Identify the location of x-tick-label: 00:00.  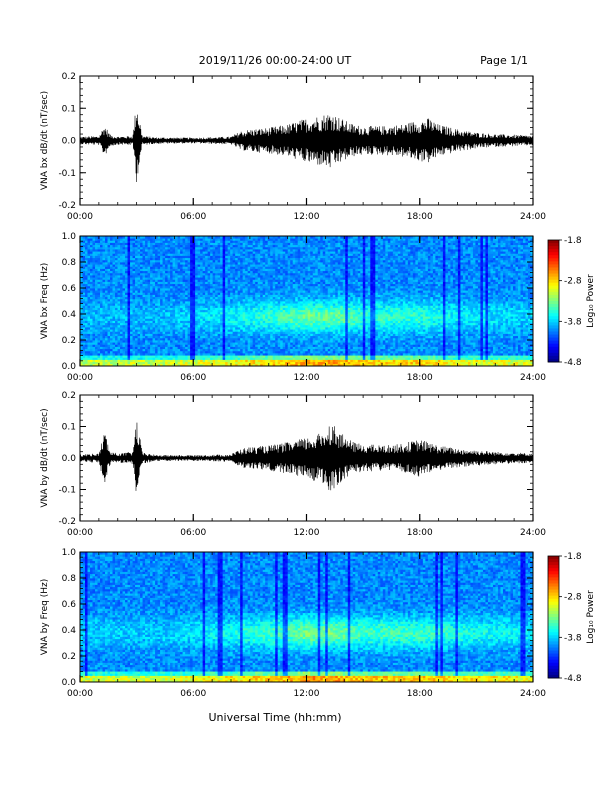
(80, 217).